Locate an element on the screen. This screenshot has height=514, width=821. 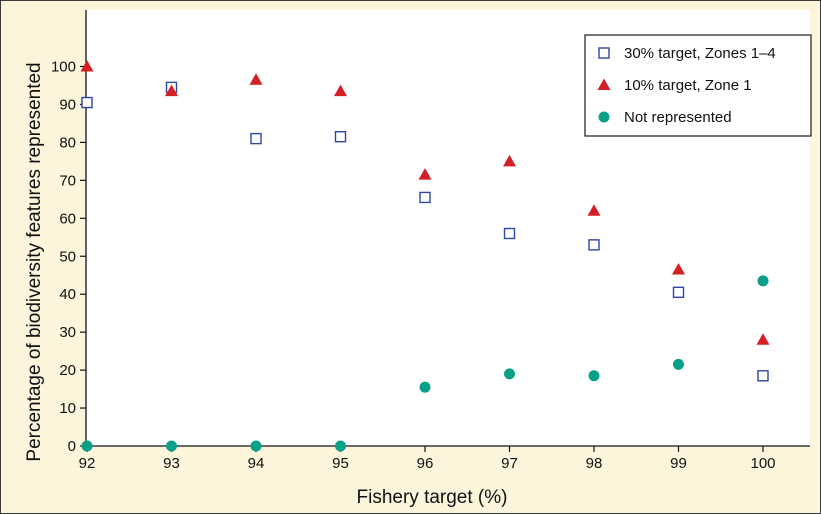
y-tick-label: 60 is located at coordinates (67, 218).